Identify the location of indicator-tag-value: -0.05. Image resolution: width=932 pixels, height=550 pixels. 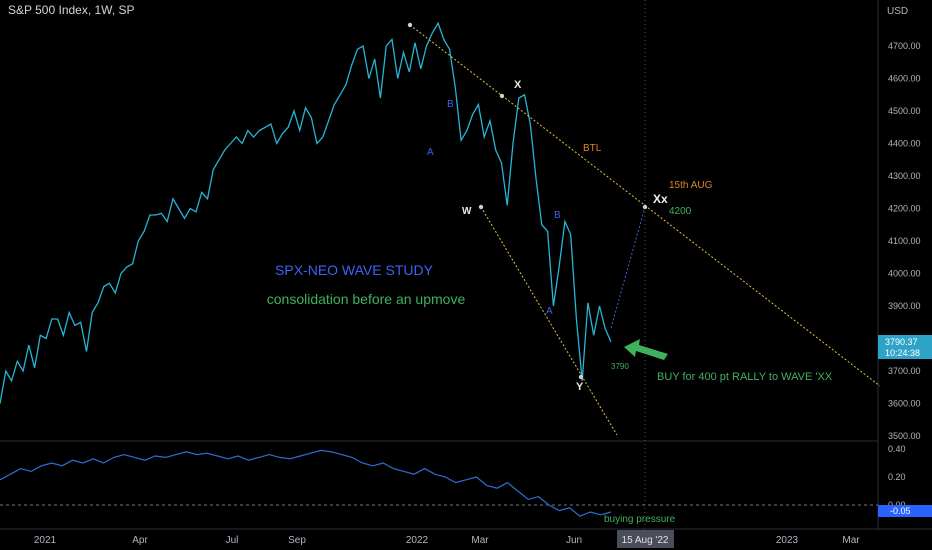
(900, 511).